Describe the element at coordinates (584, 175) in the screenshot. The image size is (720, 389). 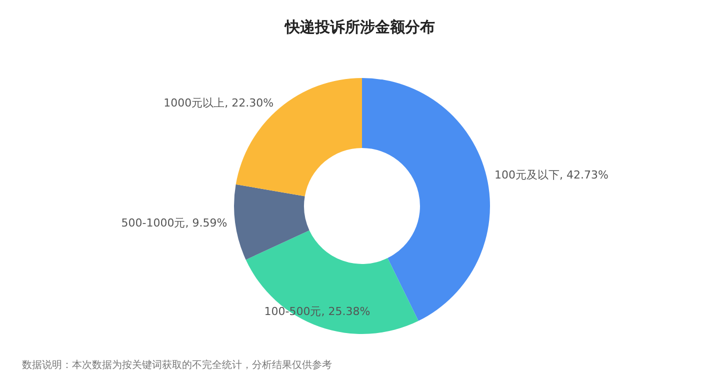
I see `data-label: , 42.73%` at that location.